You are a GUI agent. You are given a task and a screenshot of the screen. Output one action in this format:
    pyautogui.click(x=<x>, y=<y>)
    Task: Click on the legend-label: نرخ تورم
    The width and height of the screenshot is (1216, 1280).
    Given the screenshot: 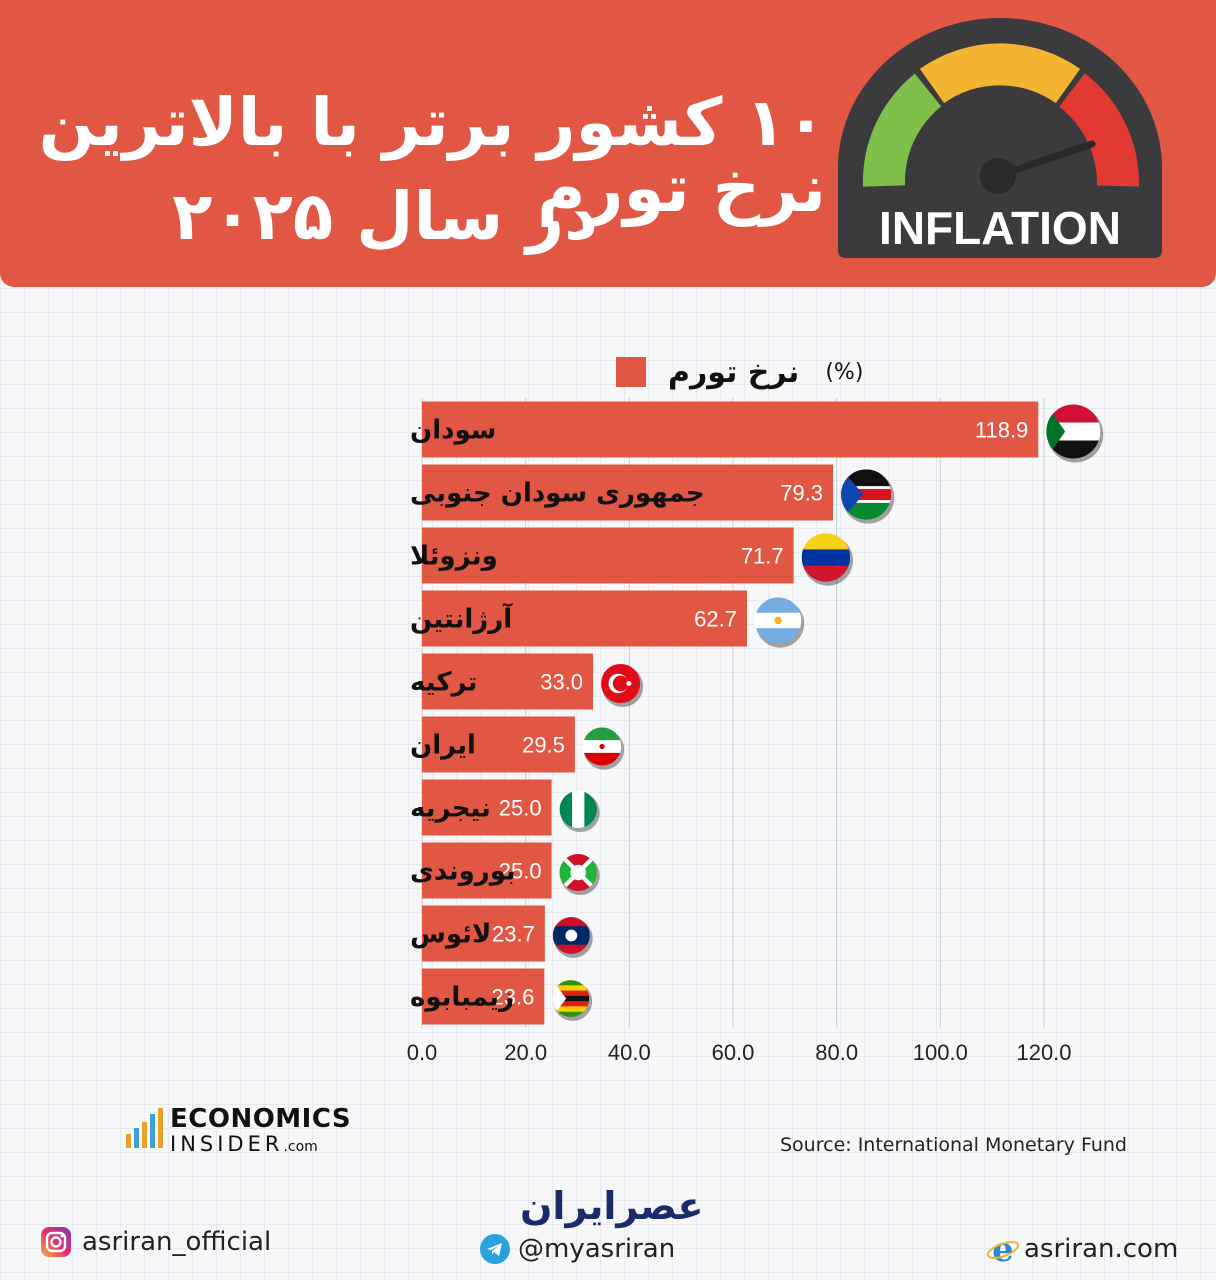 What is the action you would take?
    pyautogui.click(x=734, y=372)
    